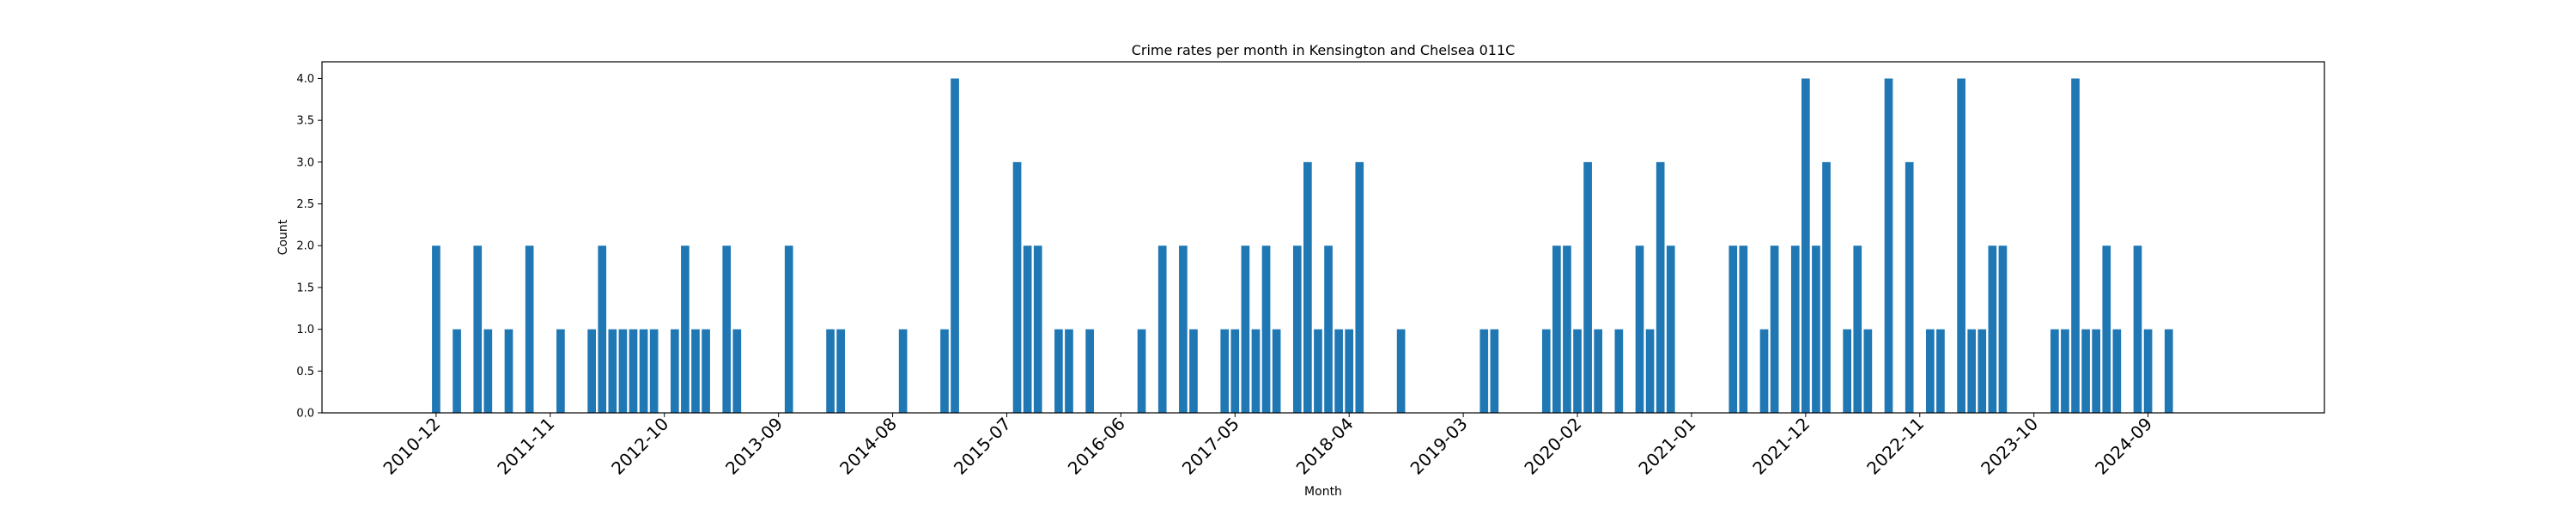 This screenshot has width=2576, height=515. What do you see at coordinates (1096, 446) in the screenshot?
I see `x-tick-label: 2016-06` at bounding box center [1096, 446].